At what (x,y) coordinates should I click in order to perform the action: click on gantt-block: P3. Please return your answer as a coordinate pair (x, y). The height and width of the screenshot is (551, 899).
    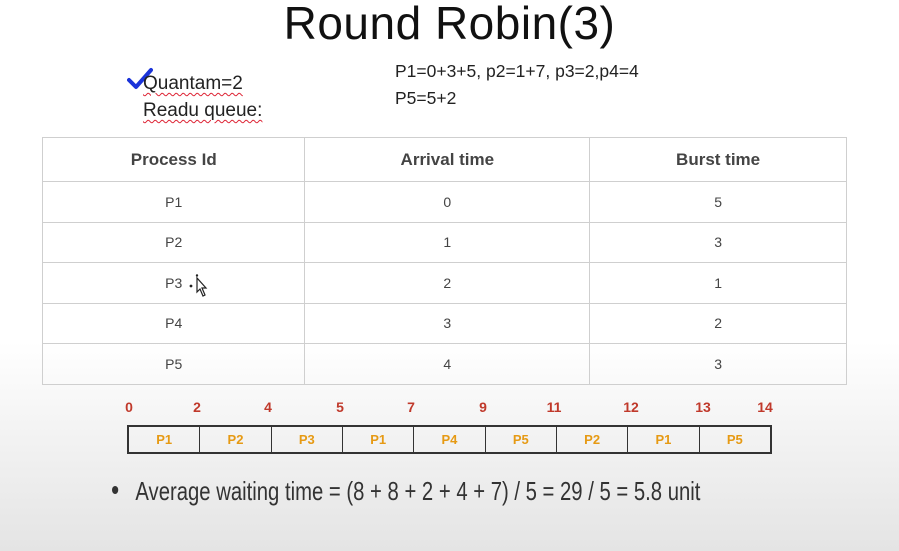
    Looking at the image, I should click on (307, 439).